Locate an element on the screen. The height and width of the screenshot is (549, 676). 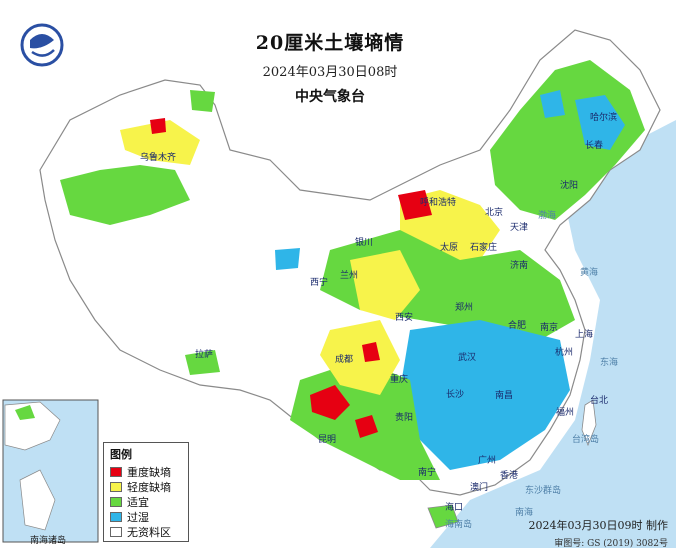
patch-severe-xinjiang is located at coordinates (158, 126).